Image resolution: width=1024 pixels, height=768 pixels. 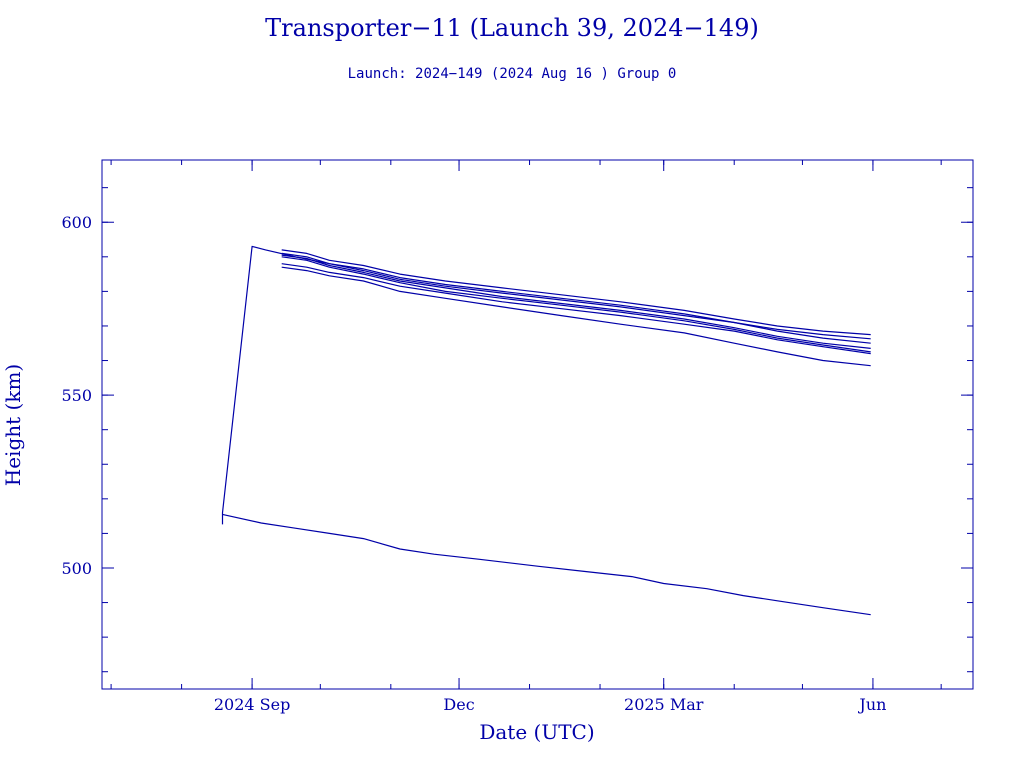 What do you see at coordinates (512, 28) in the screenshot?
I see `chart-title: Transporter−11 (Launch 39, 2024−149)` at bounding box center [512, 28].